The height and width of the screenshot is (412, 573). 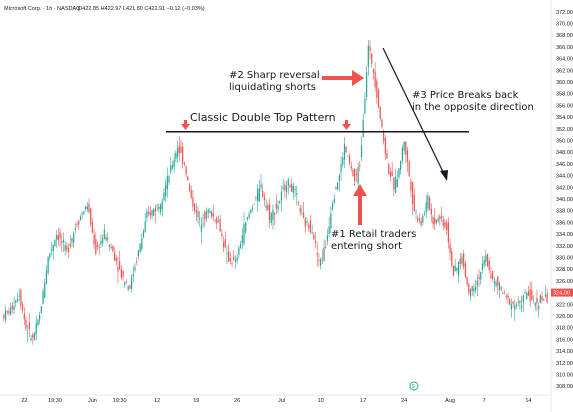 I want to click on y-tick-label: 312.00, so click(x=564, y=364).